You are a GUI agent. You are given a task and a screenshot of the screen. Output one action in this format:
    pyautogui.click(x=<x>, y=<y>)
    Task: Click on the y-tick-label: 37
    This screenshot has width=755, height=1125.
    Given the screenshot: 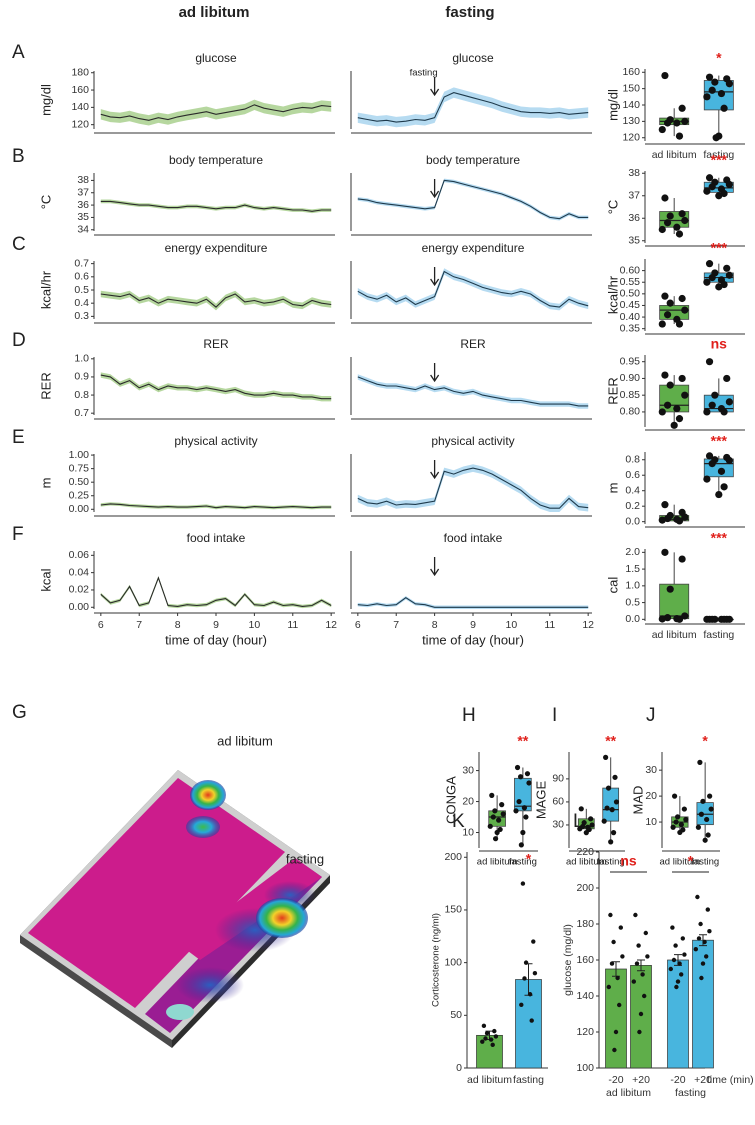 What is the action you would take?
    pyautogui.click(x=83, y=193)
    